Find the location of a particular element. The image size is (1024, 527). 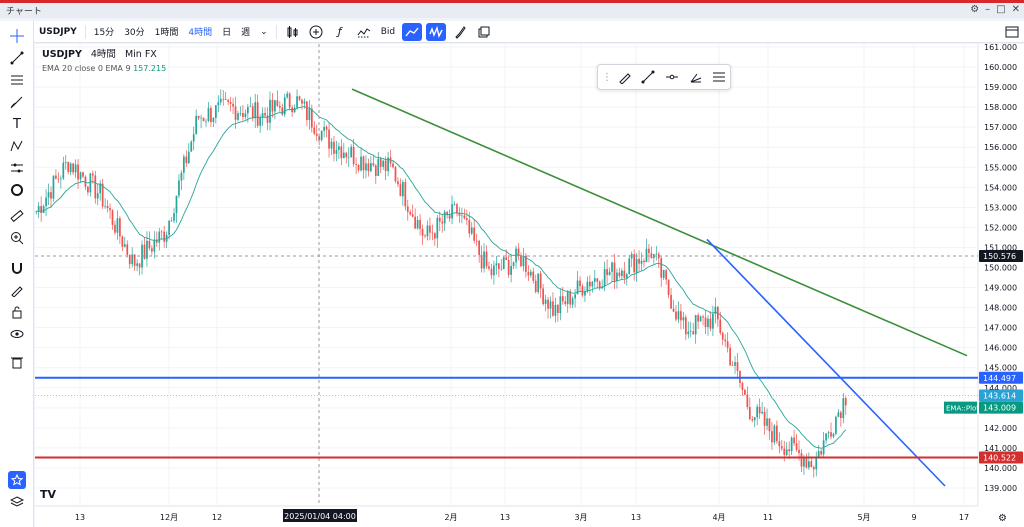

symbol-button: USDJPY is located at coordinates (58, 31).